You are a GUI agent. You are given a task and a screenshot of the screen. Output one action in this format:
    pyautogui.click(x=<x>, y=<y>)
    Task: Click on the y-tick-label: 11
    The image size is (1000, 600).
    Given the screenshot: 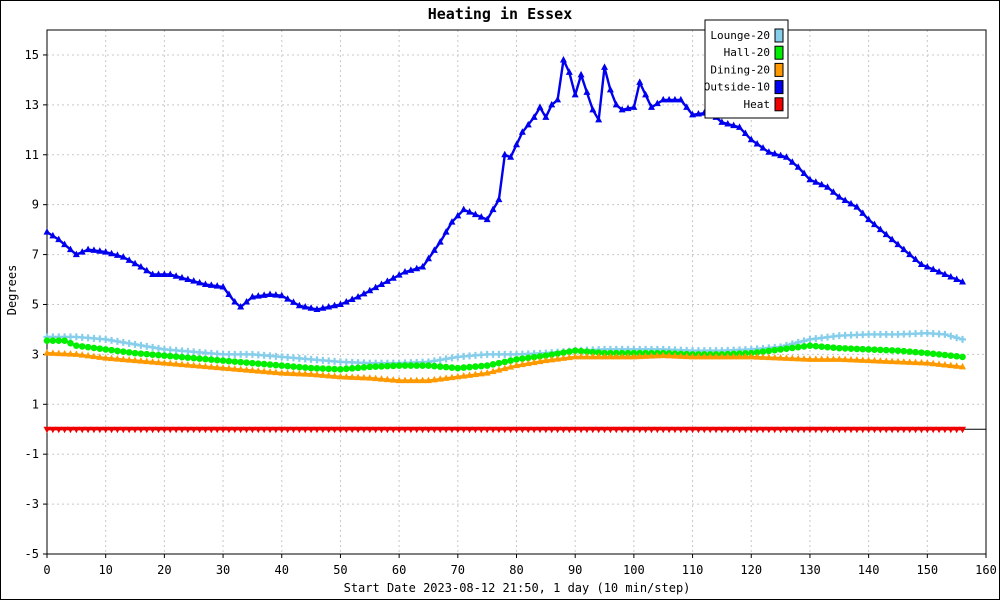 What is the action you would take?
    pyautogui.click(x=32, y=155)
    